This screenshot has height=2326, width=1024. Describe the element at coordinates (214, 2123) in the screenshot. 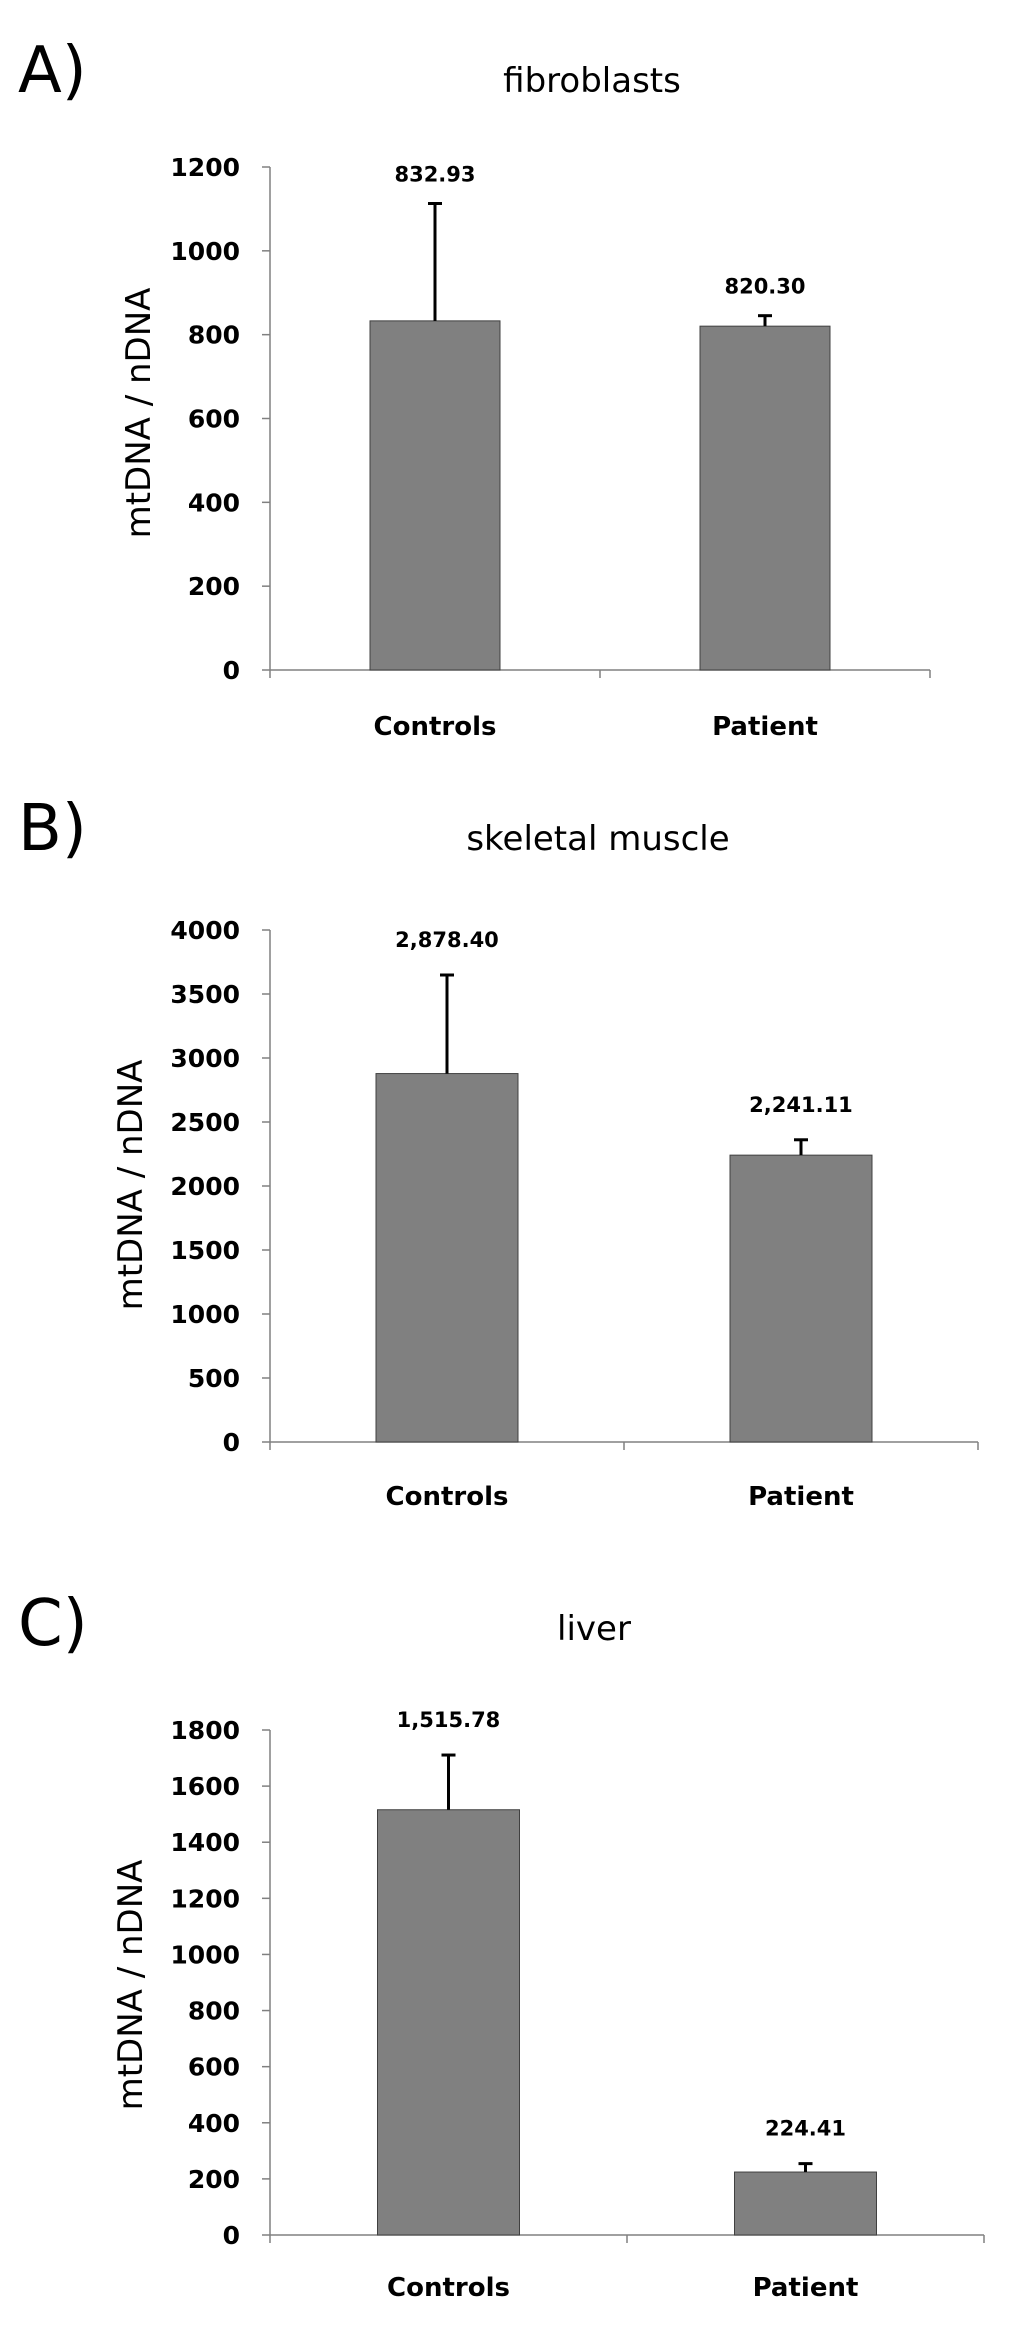

I see `panel-c-y-tick-label: 400` at that location.